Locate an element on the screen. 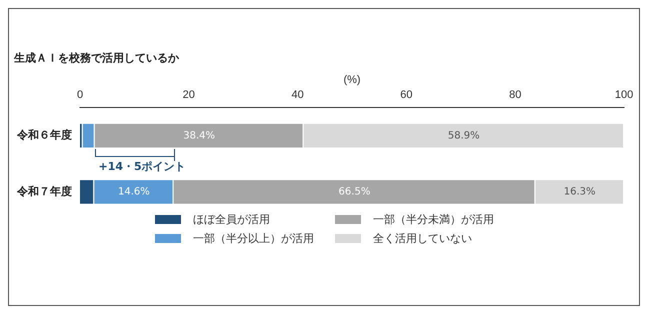  data-label: 14.6% is located at coordinates (134, 192).